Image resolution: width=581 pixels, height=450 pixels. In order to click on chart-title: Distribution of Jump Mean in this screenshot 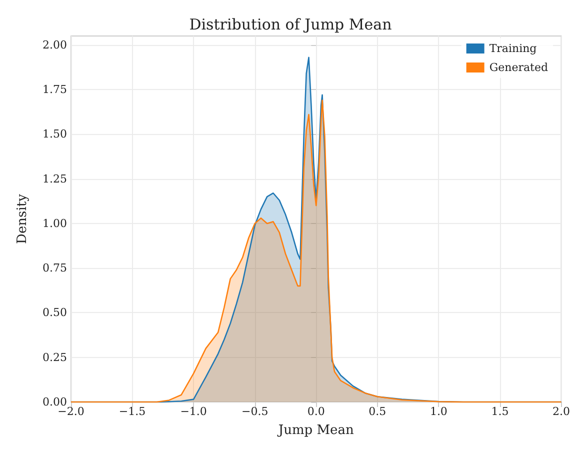, I will do `click(290, 25)`.